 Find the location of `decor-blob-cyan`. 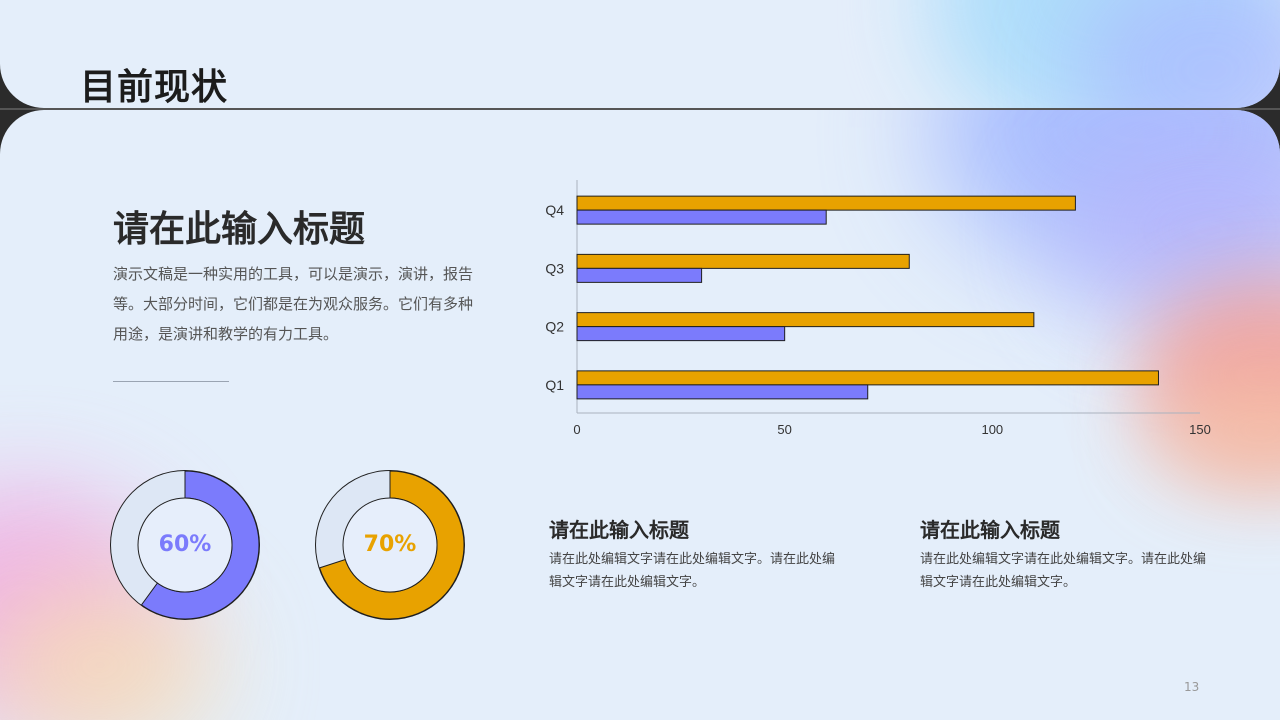

decor-blob-cyan is located at coordinates (1105, 54).